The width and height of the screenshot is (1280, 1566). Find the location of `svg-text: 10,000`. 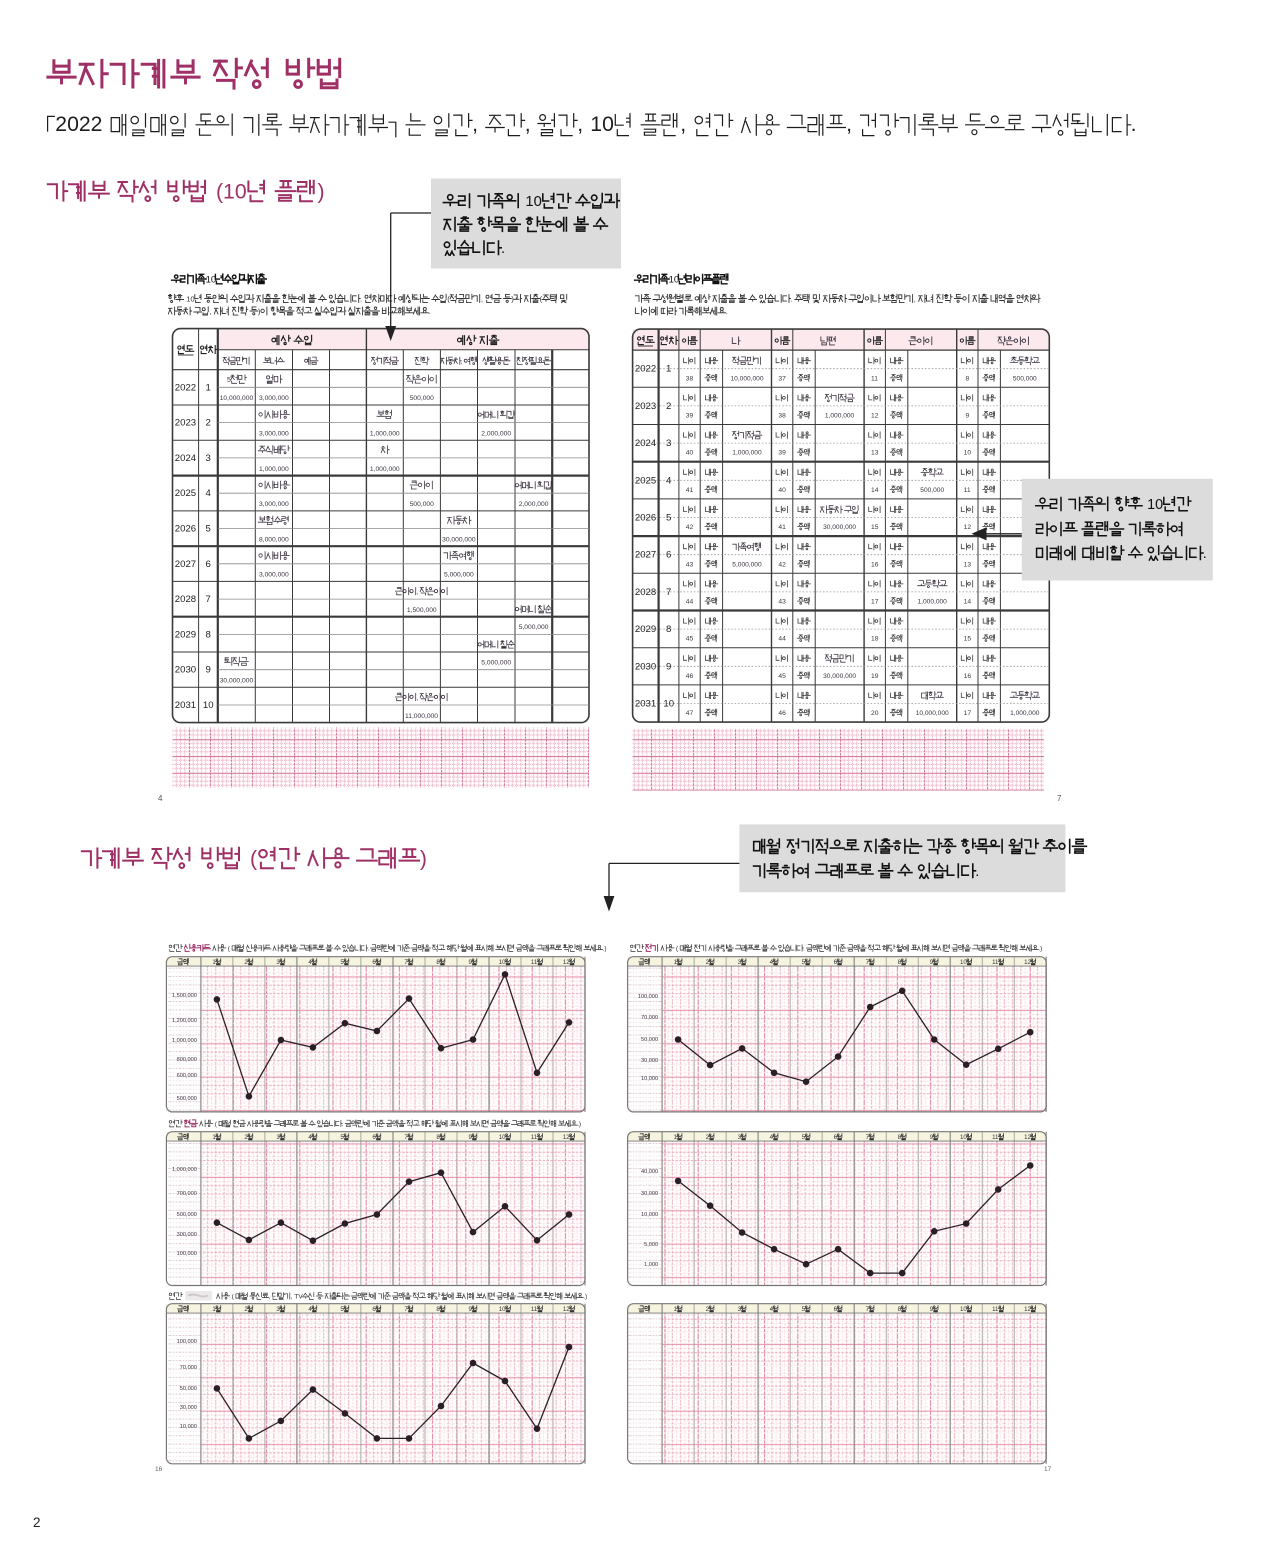

svg-text: 10,000 is located at coordinates (649, 1079).